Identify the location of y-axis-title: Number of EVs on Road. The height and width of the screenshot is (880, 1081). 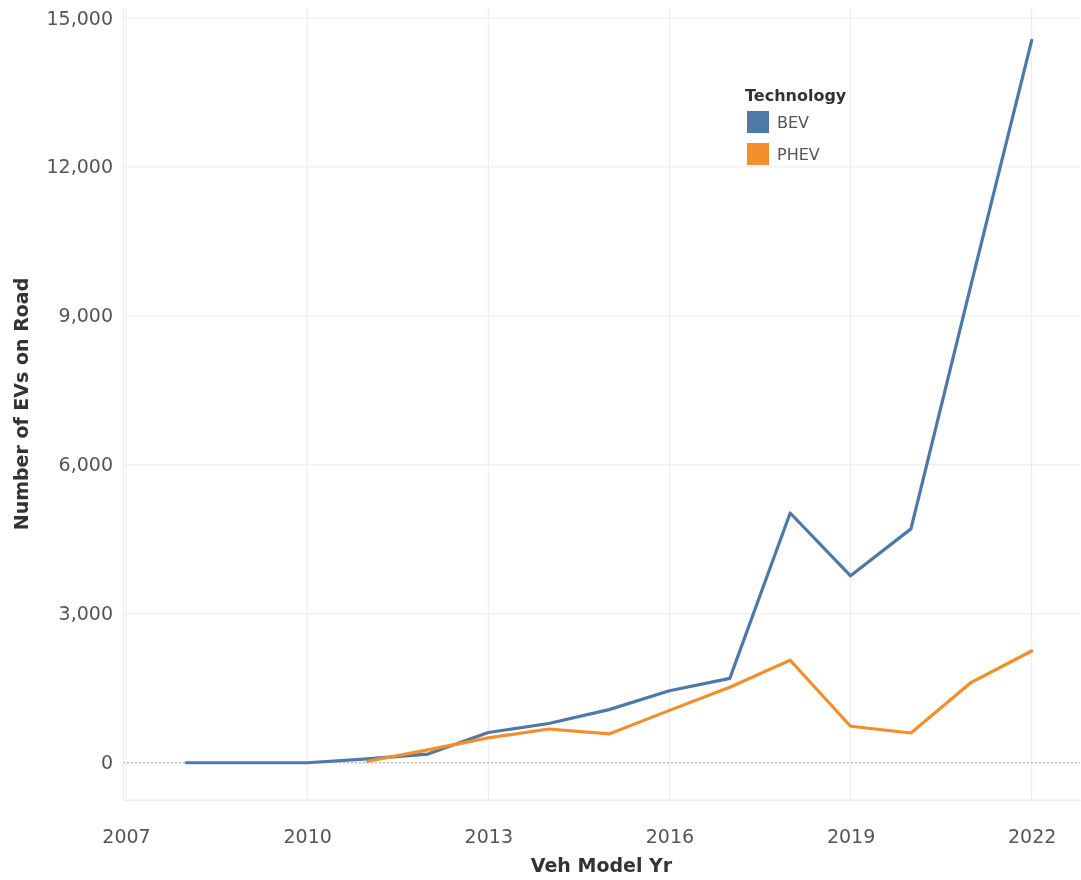
(21, 404).